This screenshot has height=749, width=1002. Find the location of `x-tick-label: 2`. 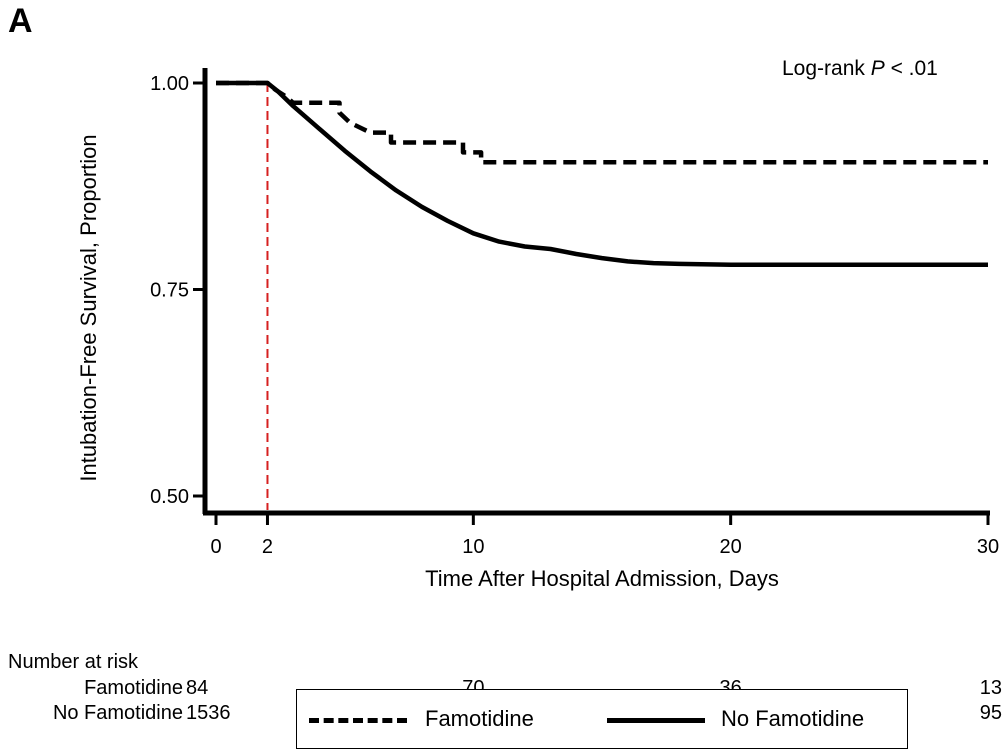

x-tick-label: 2 is located at coordinates (267, 547).